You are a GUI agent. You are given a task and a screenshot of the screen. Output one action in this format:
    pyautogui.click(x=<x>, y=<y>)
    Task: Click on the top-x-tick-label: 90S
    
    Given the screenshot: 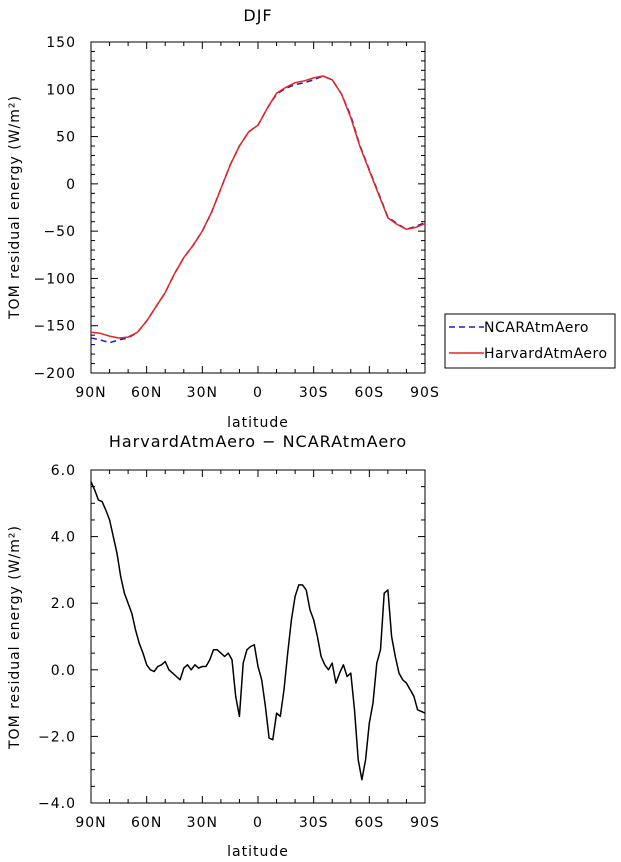 What is the action you would take?
    pyautogui.click(x=425, y=393)
    